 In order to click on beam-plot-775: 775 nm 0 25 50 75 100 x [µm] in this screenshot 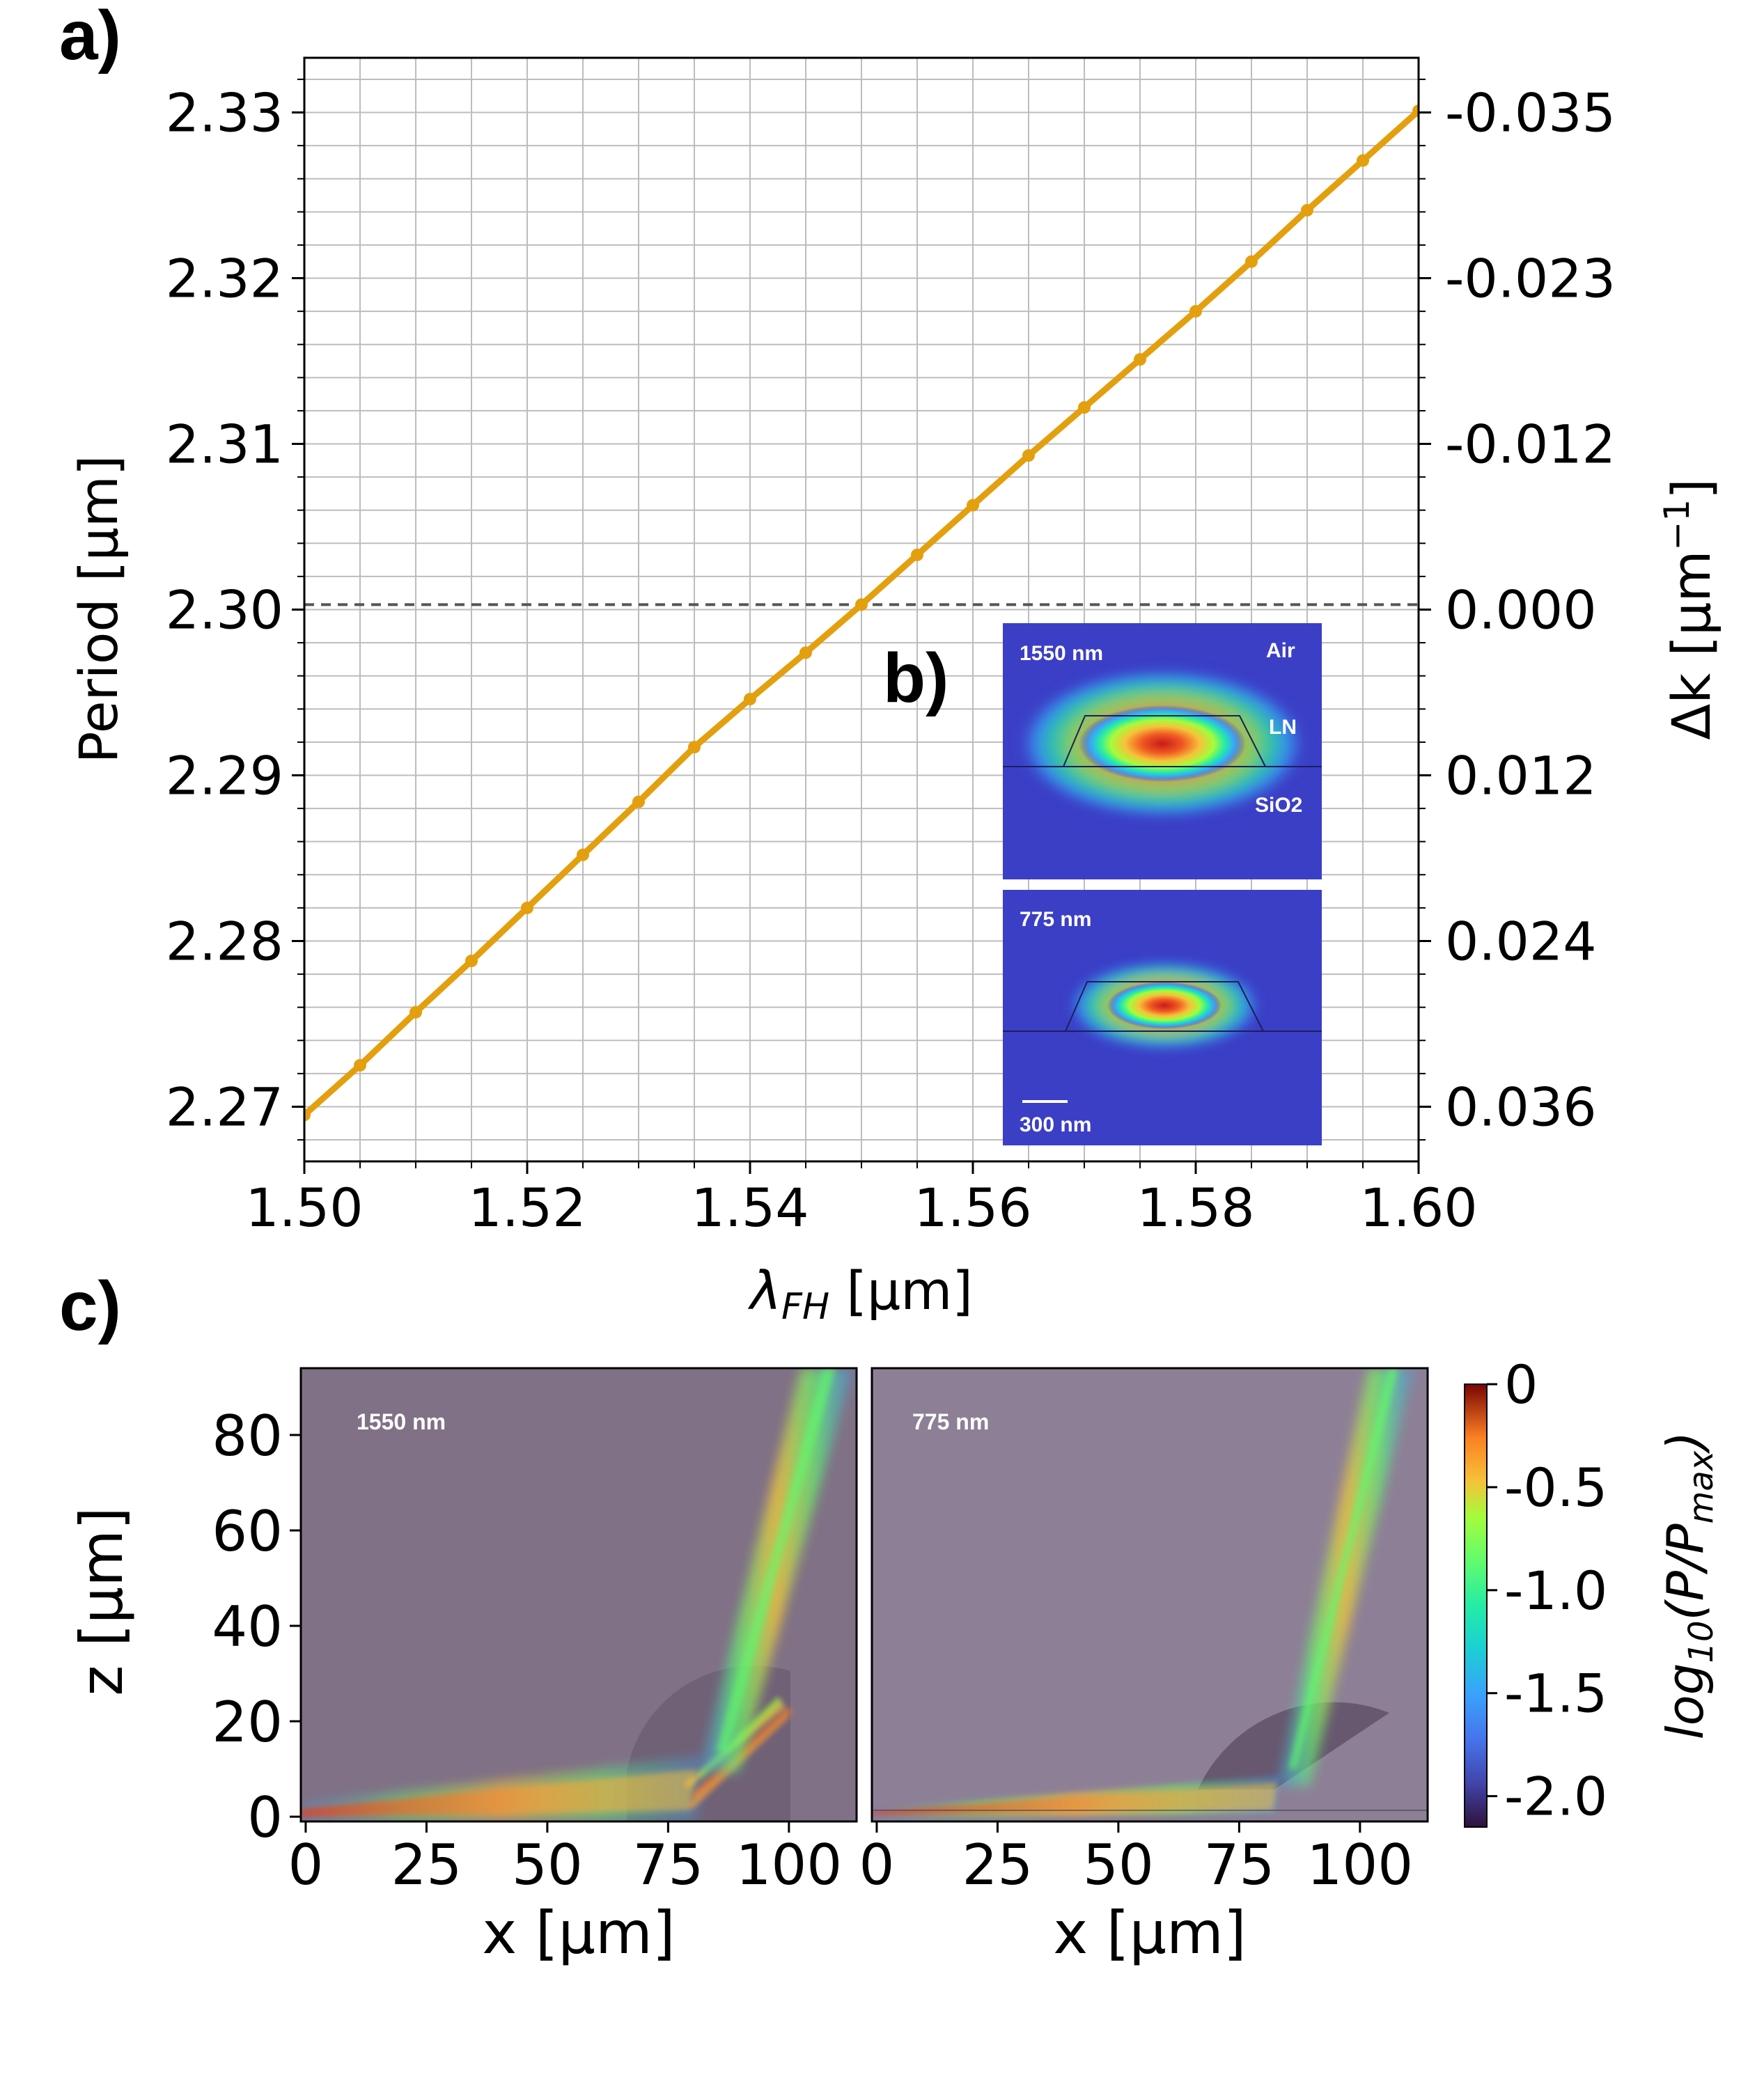, I will do `click(1144, 1667)`.